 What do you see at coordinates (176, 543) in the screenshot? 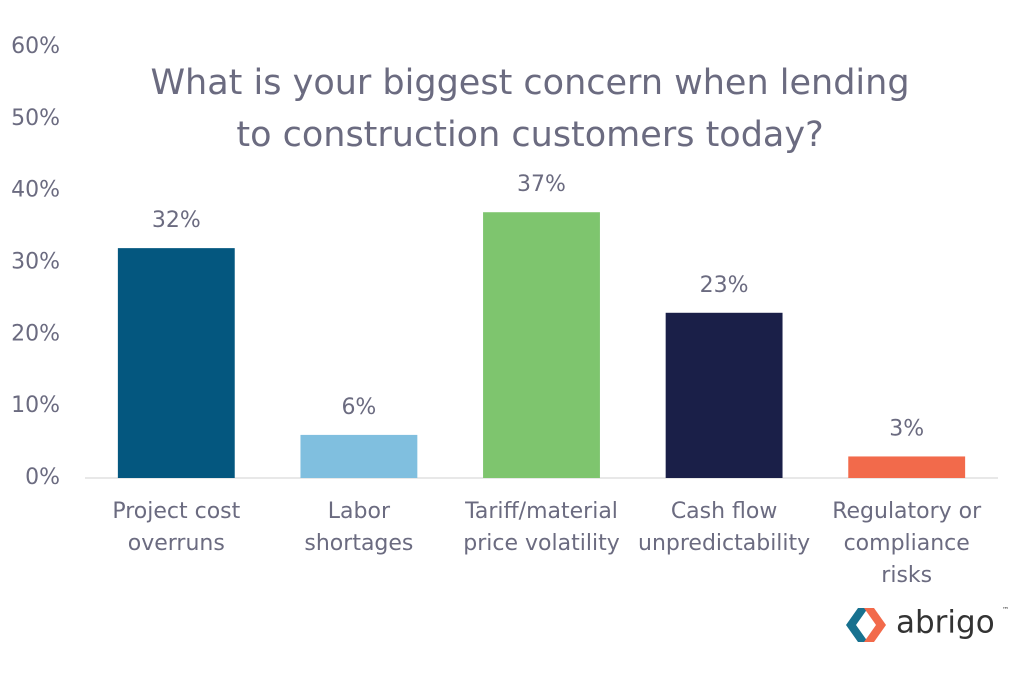
I see `x-tick-label: overruns` at bounding box center [176, 543].